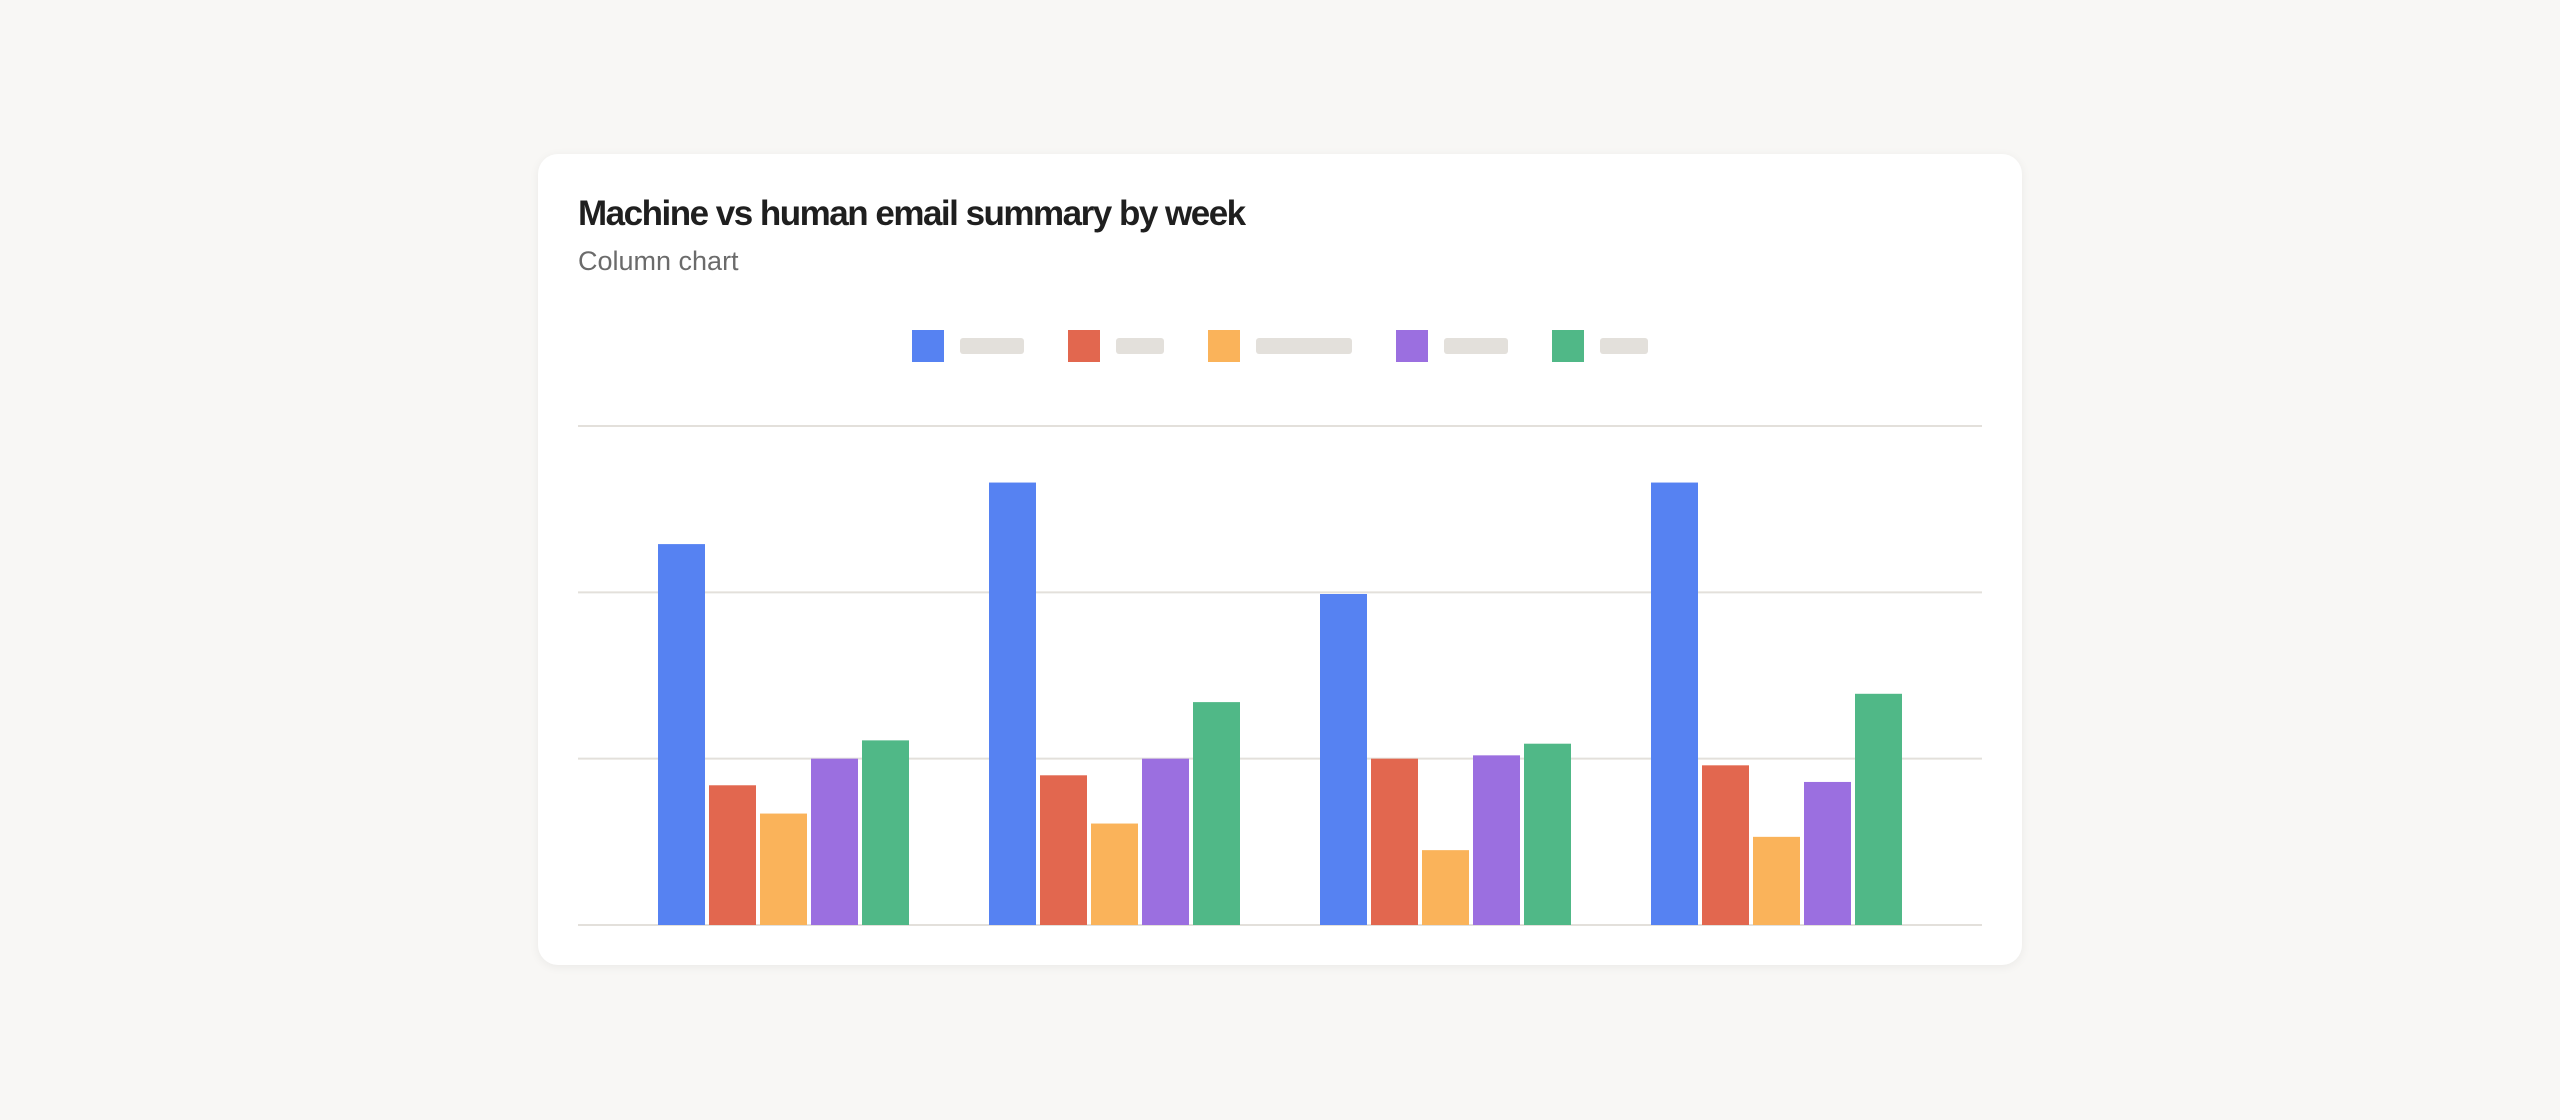 This screenshot has height=1120, width=2560. What do you see at coordinates (658, 261) in the screenshot?
I see `chart-subtitle: Column chart` at bounding box center [658, 261].